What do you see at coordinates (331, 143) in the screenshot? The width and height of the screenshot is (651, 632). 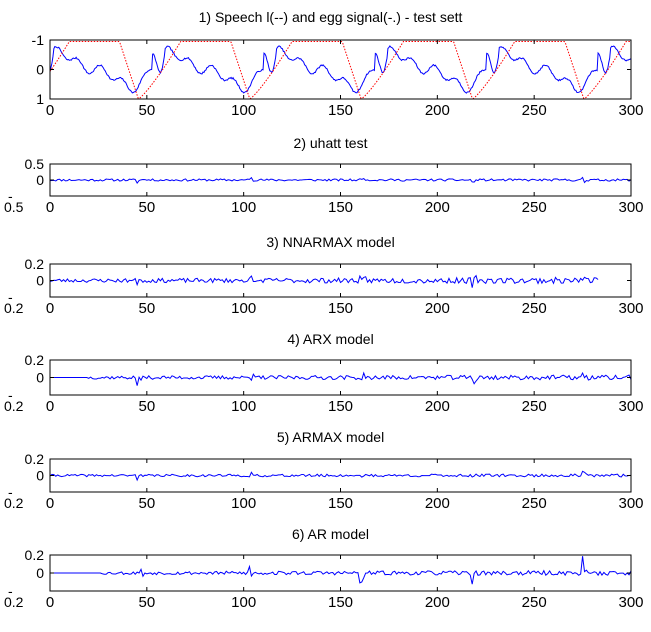 I see `chart-title: 2) uhatt test` at bounding box center [331, 143].